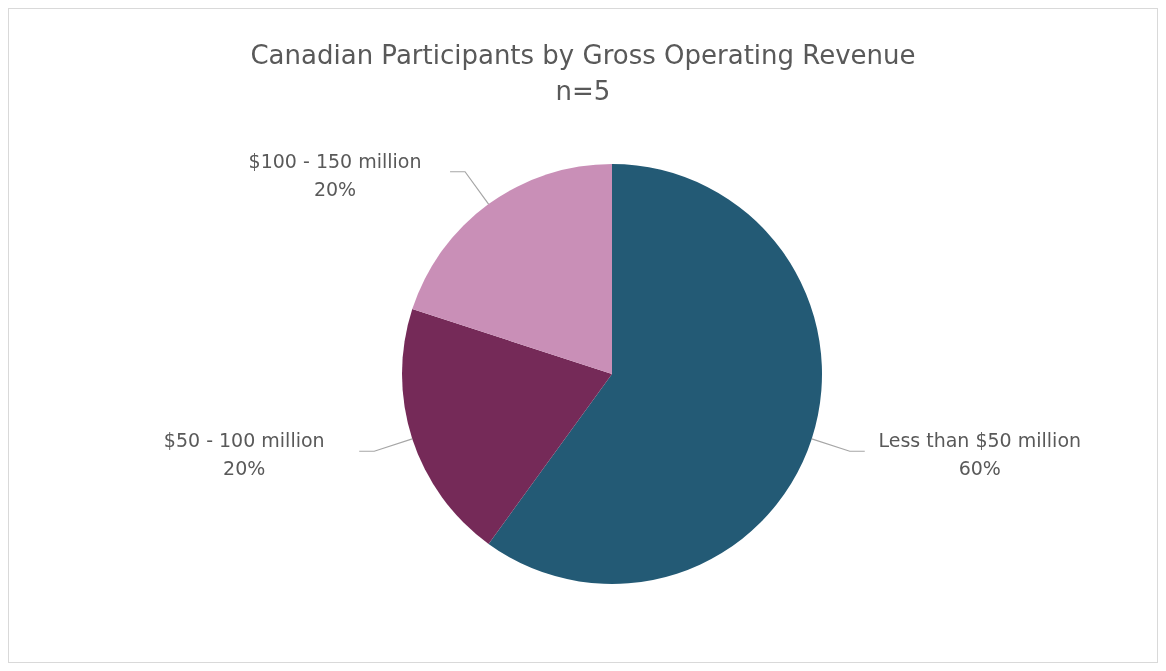 Image resolution: width=1166 pixels, height=671 pixels. Describe the element at coordinates (583, 91) in the screenshot. I see `chart-subtitle: n=5` at that location.